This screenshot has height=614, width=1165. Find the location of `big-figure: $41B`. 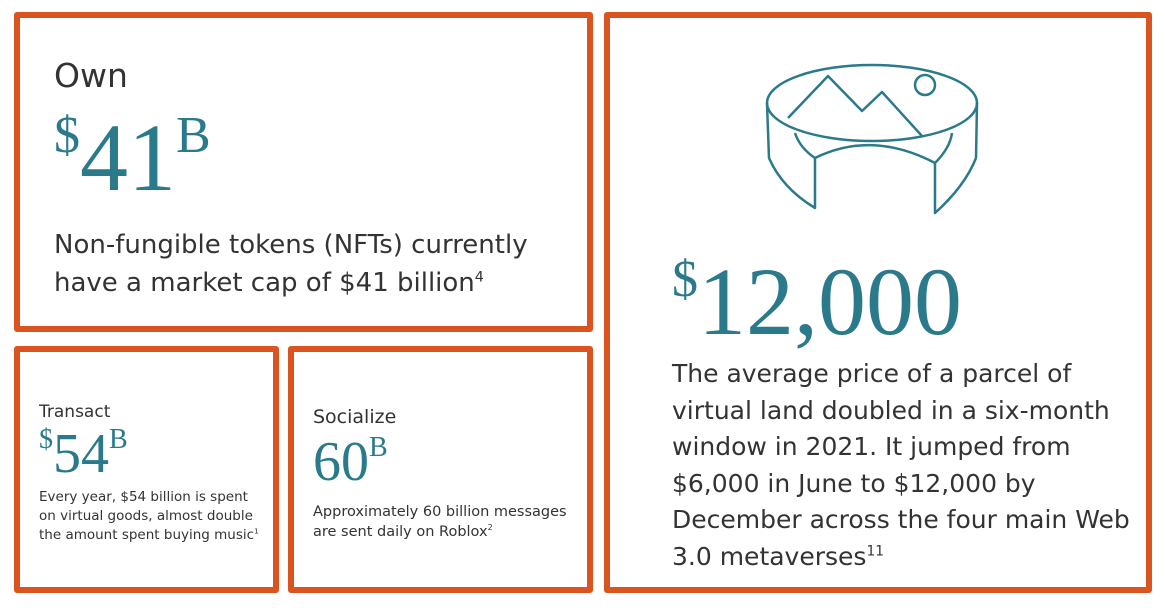

big-figure: $41B is located at coordinates (132, 158).